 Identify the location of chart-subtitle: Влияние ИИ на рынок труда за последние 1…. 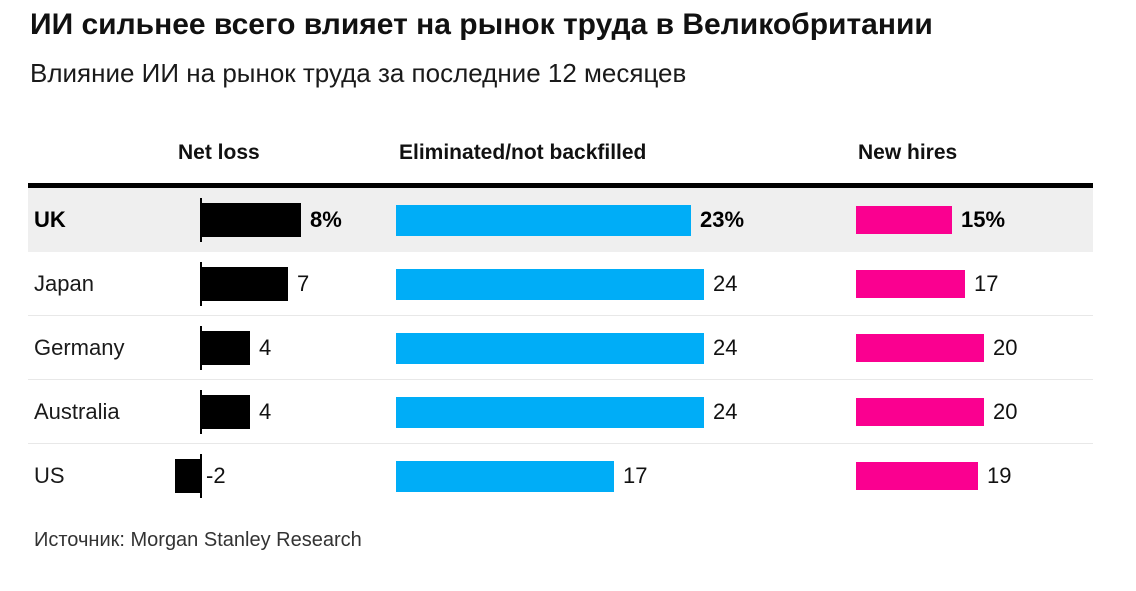
(358, 73).